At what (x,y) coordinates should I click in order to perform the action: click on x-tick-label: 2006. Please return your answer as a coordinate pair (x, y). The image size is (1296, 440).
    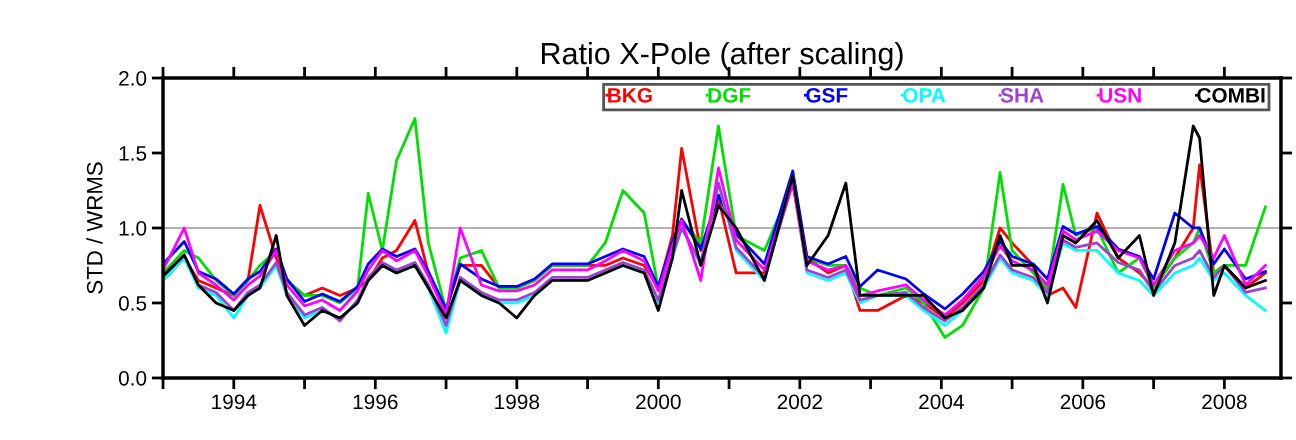
    Looking at the image, I should click on (1083, 402).